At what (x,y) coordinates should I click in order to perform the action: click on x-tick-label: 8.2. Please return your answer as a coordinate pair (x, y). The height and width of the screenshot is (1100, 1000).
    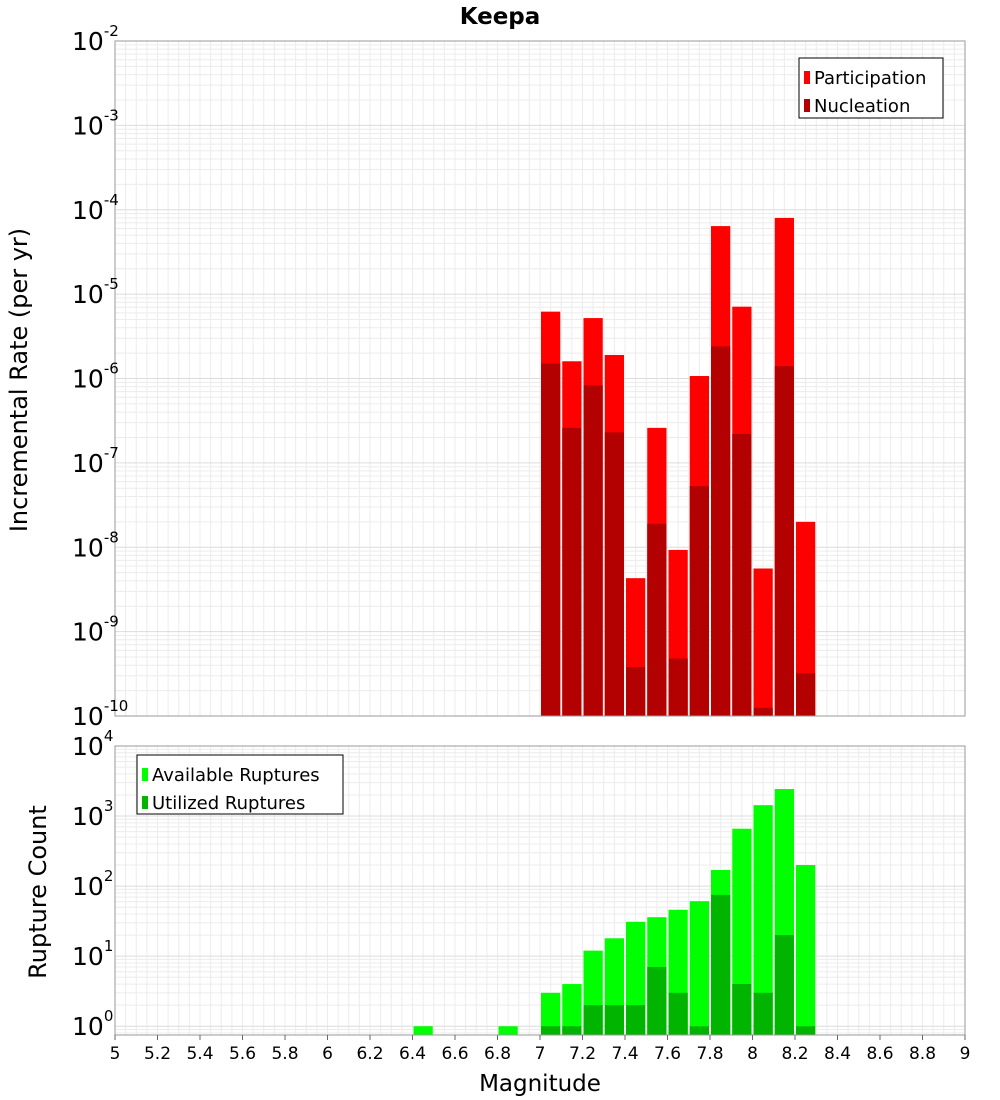
    Looking at the image, I should click on (794, 1054).